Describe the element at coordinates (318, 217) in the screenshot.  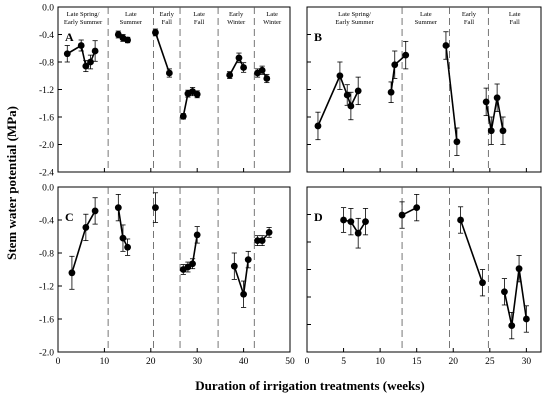
I see `panel-letter: D` at that location.